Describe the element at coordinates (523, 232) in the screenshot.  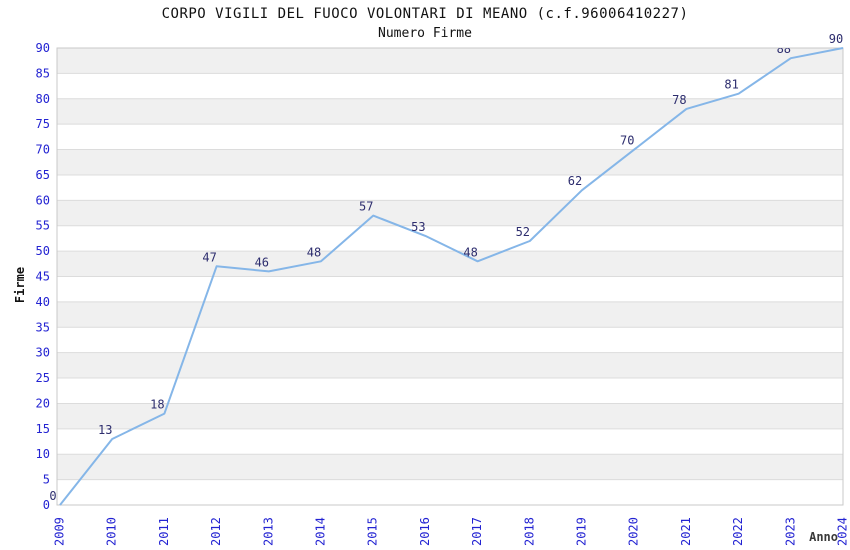
I see `data-label: 52` at that location.